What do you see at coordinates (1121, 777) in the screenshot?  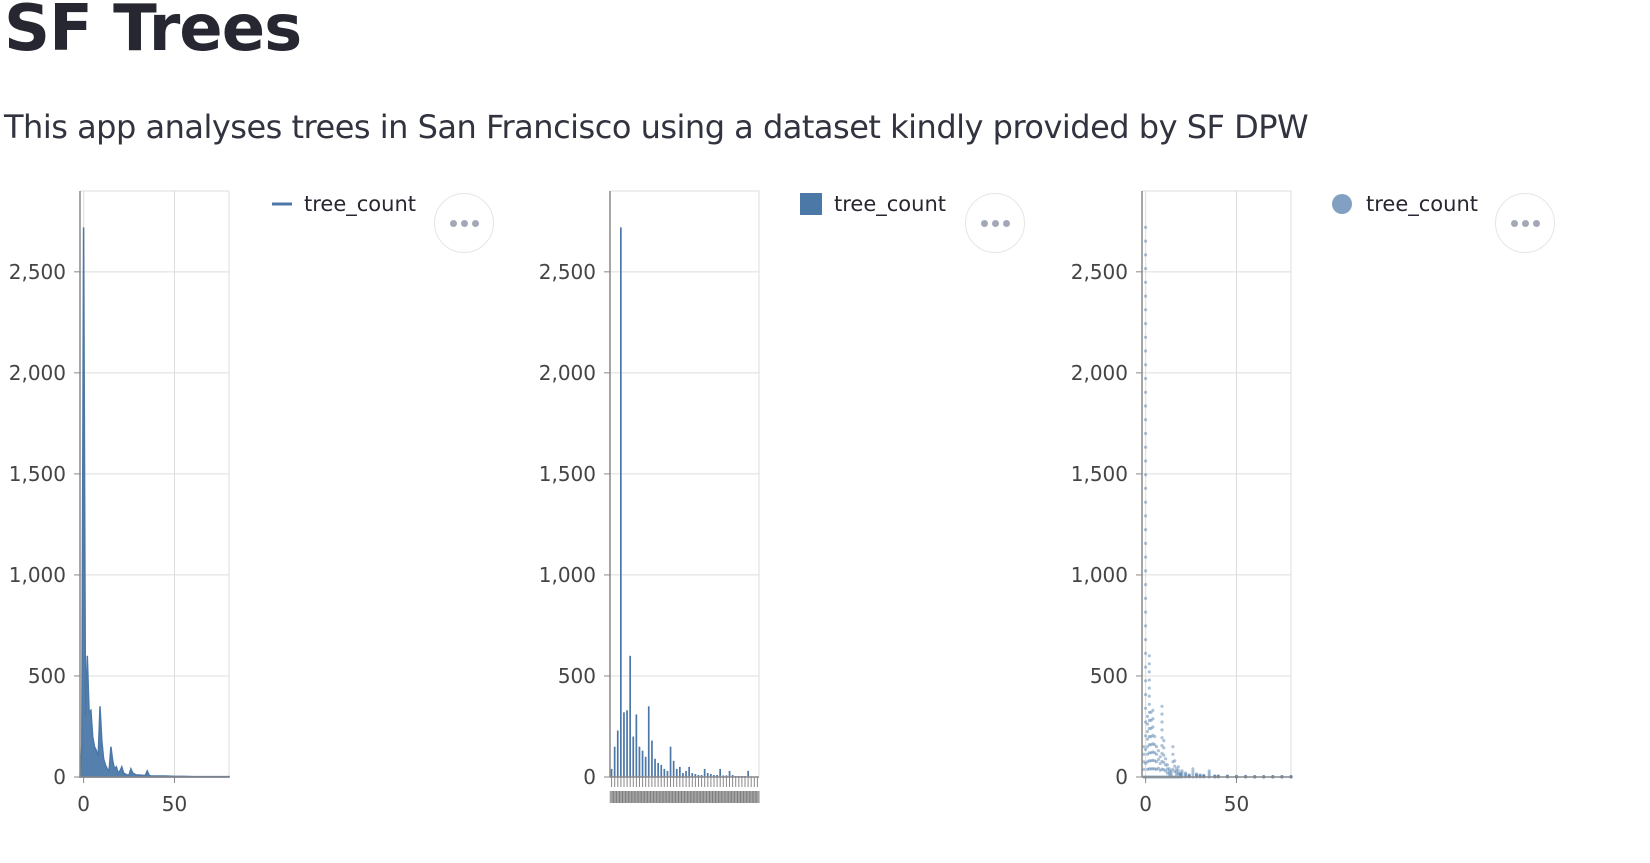 I see `y-tick-label: 0` at bounding box center [1121, 777].